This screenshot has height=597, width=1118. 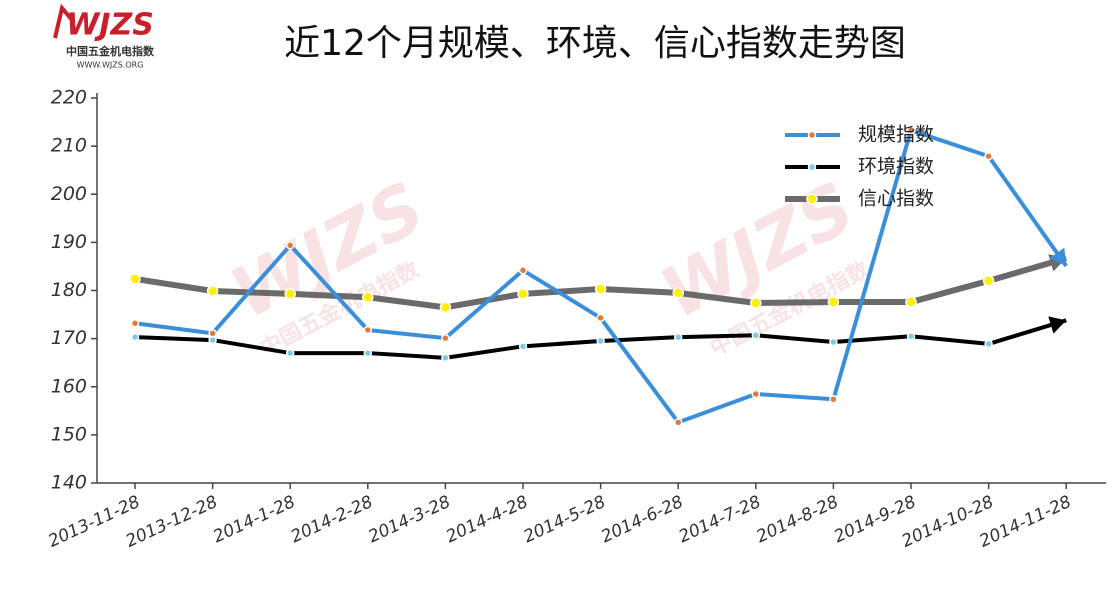 I want to click on x-tick-label: 2014-1-28, so click(x=254, y=519).